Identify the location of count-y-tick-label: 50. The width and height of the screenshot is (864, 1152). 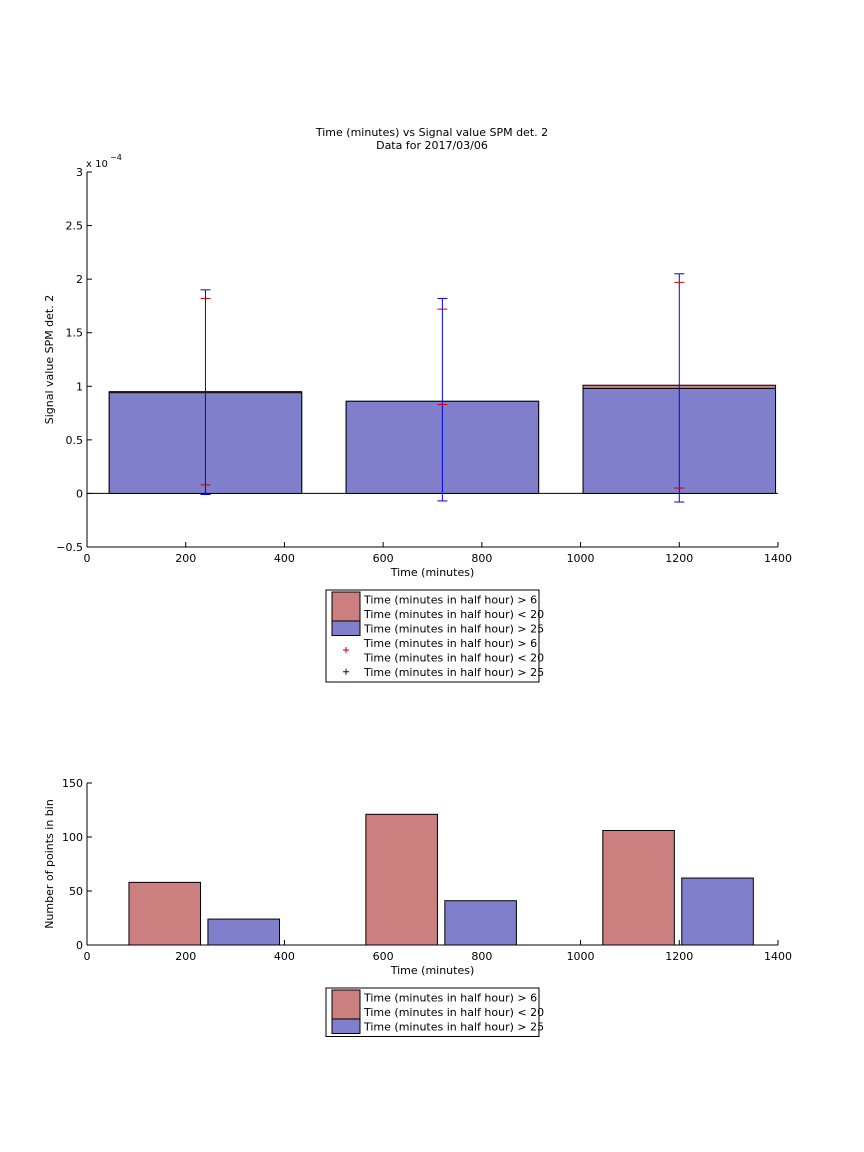
(76, 891).